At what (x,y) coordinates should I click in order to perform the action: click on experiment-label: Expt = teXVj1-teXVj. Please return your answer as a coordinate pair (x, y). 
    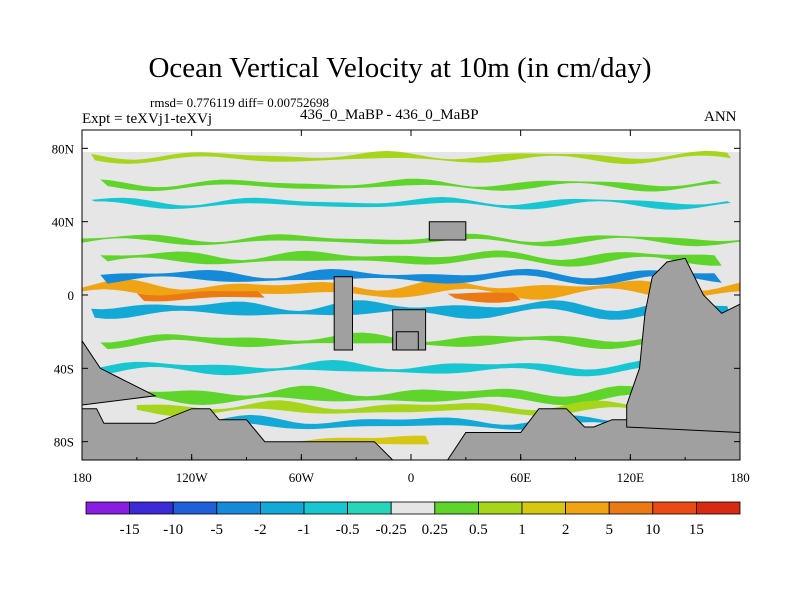
    Looking at the image, I should click on (147, 119).